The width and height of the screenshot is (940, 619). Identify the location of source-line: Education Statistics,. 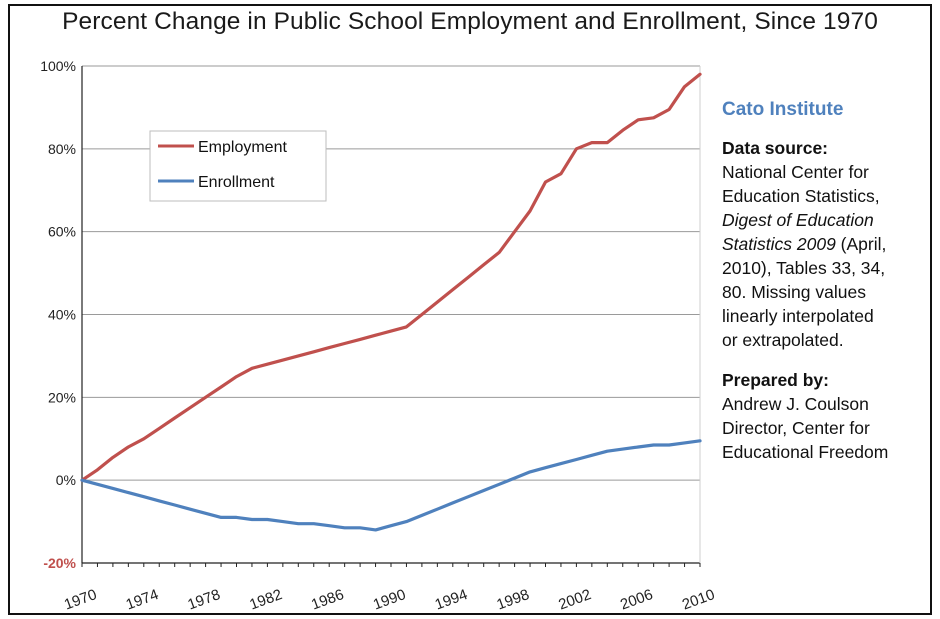
(801, 196).